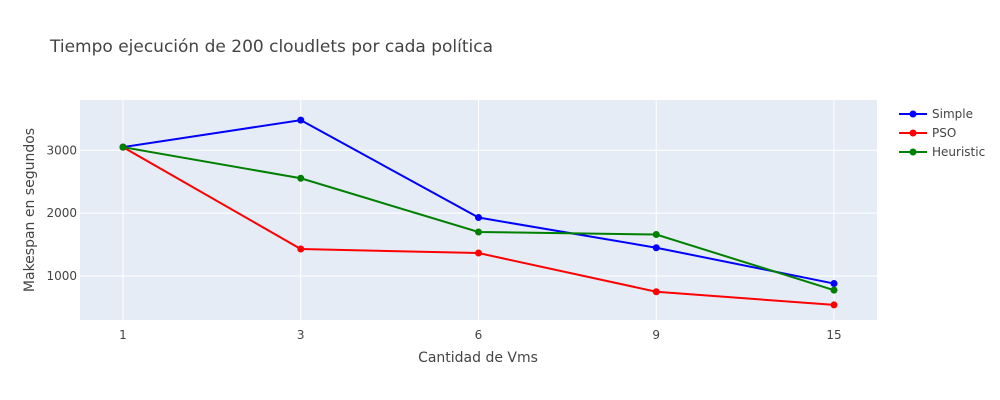  Describe the element at coordinates (833, 335) in the screenshot. I see `x-tick-label: 15` at that location.